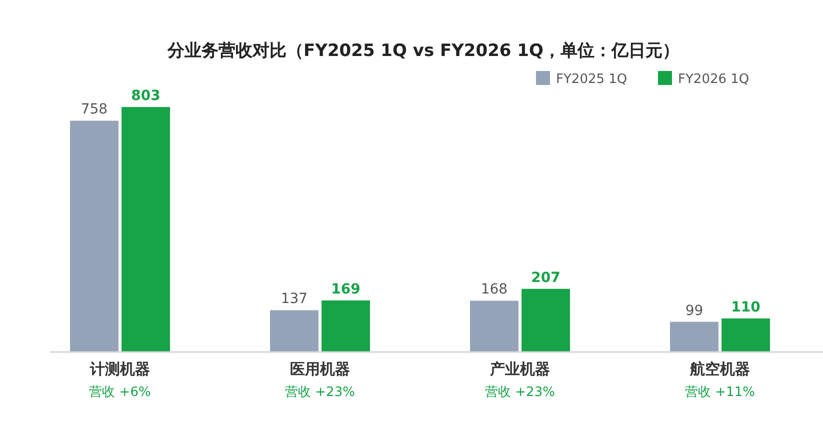 The height and width of the screenshot is (429, 823). I want to click on chart-title: 分业务营收对比（FY2025 1Q vs FY2026 1Q，单位：亿日元）, so click(423, 51).